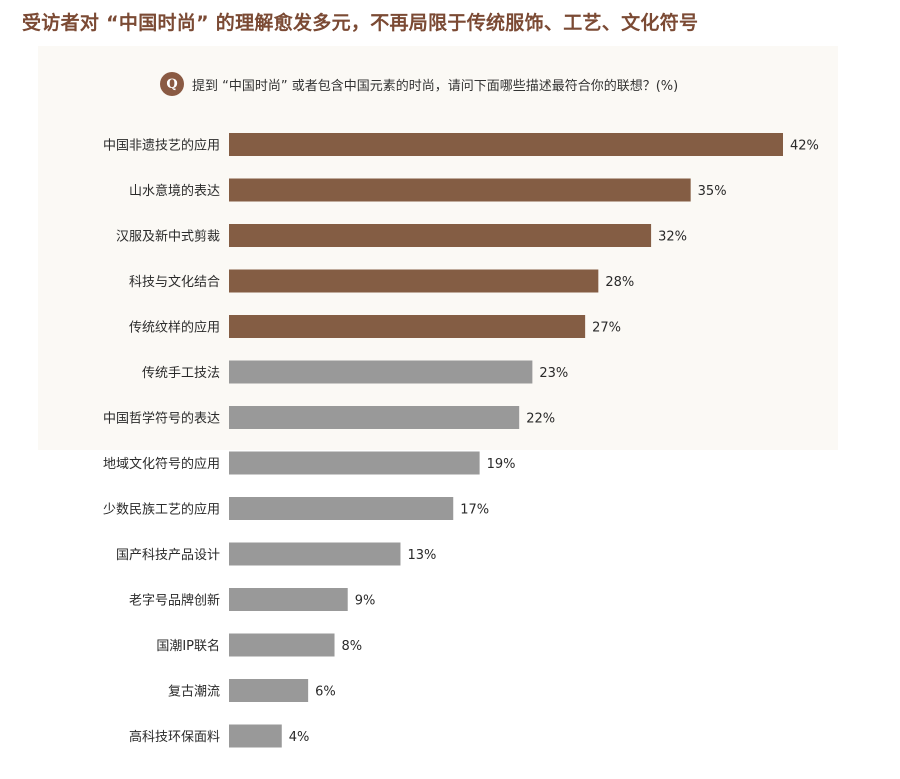  Describe the element at coordinates (352, 646) in the screenshot. I see `value-label-12: 8%` at that location.